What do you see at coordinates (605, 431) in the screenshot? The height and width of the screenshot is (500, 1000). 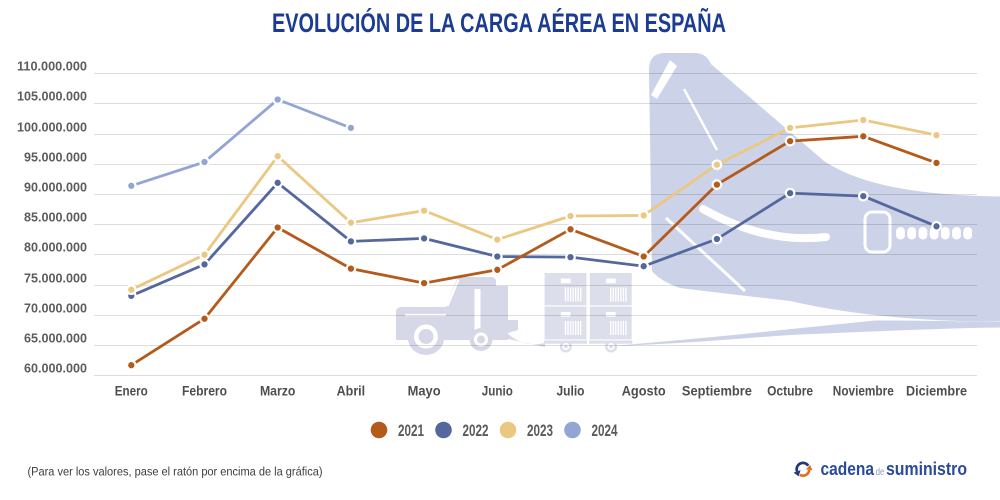 I see `svg-text: 2024` at bounding box center [605, 431].